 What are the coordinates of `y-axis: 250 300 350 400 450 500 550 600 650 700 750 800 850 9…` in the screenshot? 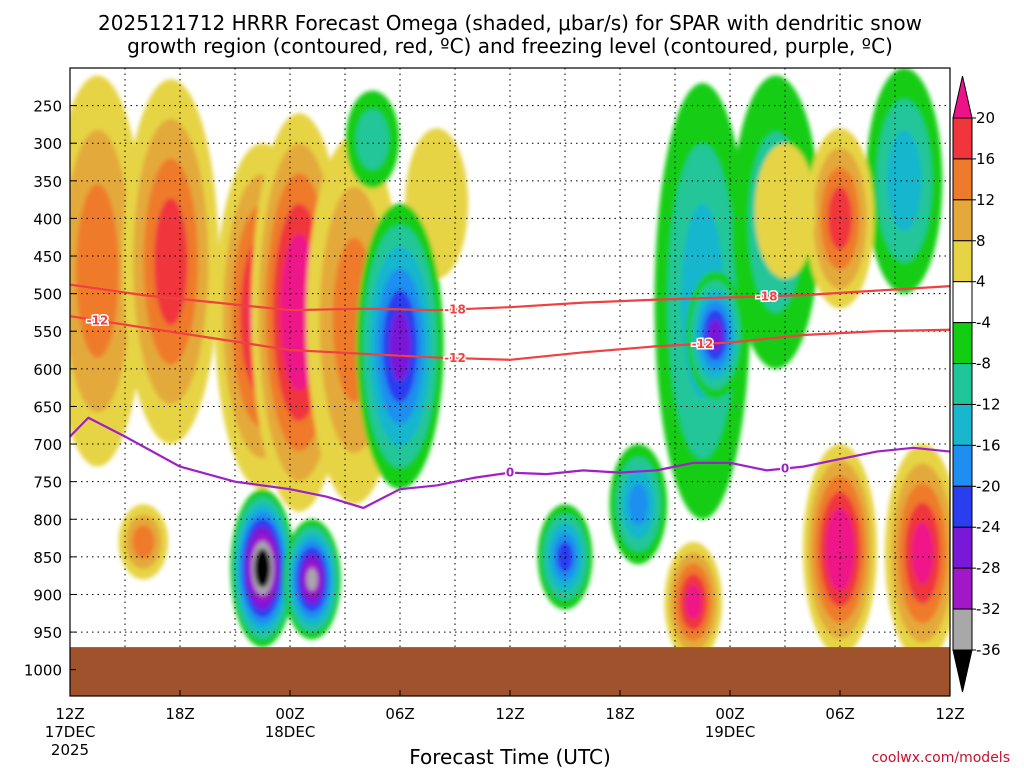 It's located at (50, 389).